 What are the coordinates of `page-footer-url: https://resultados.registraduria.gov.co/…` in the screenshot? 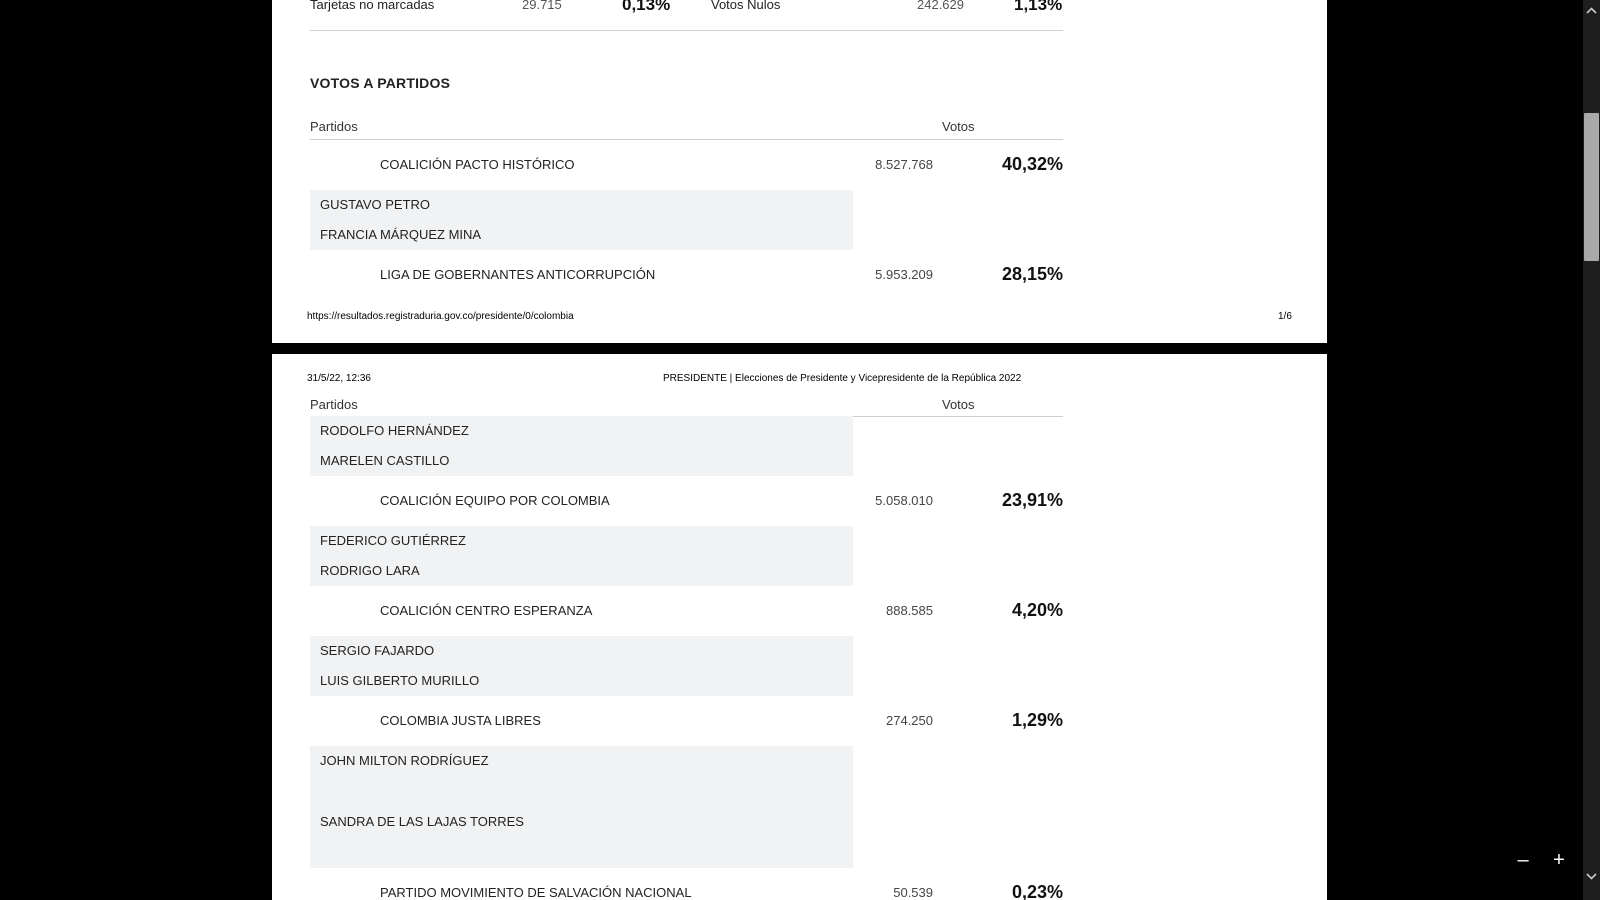 It's located at (440, 316).